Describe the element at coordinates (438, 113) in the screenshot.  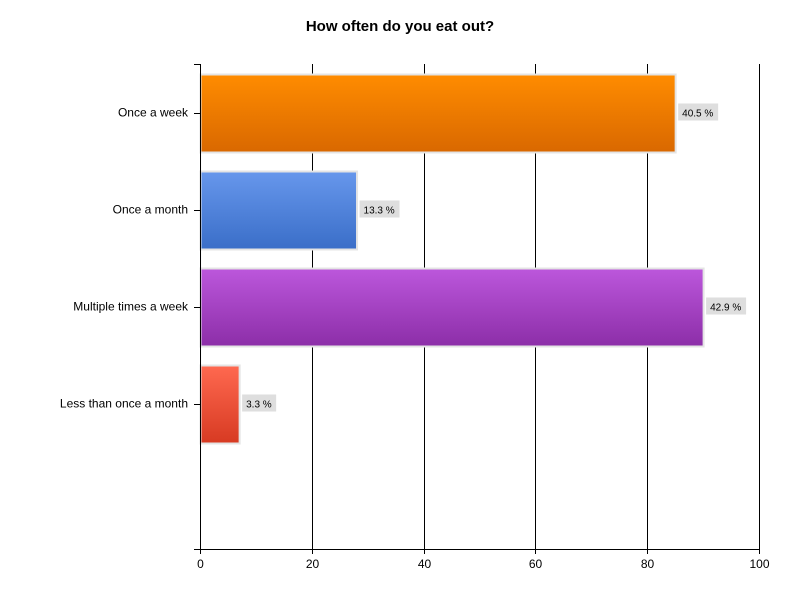
I see `bar-once-a-week` at that location.